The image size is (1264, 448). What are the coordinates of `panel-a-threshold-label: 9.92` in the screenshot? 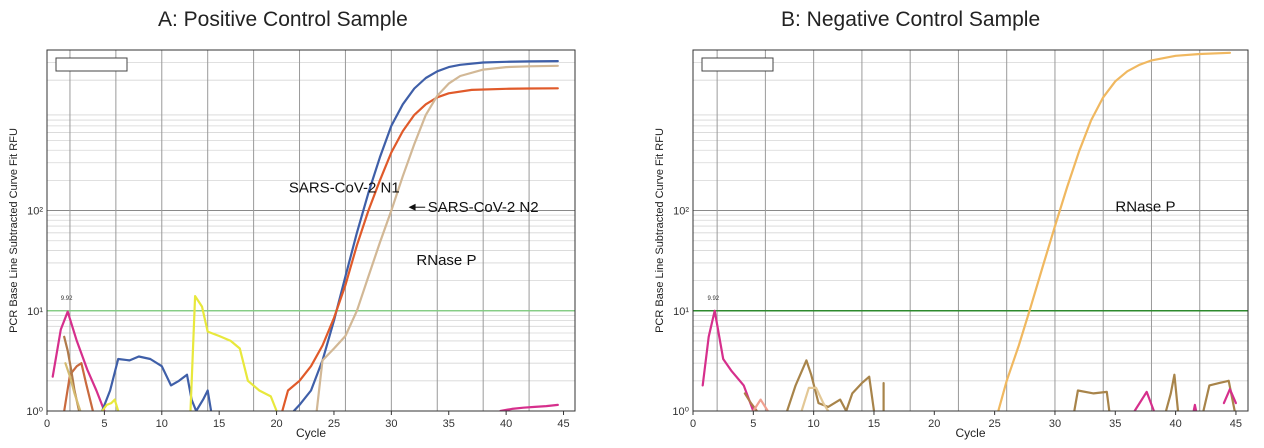 It's located at (67, 299).